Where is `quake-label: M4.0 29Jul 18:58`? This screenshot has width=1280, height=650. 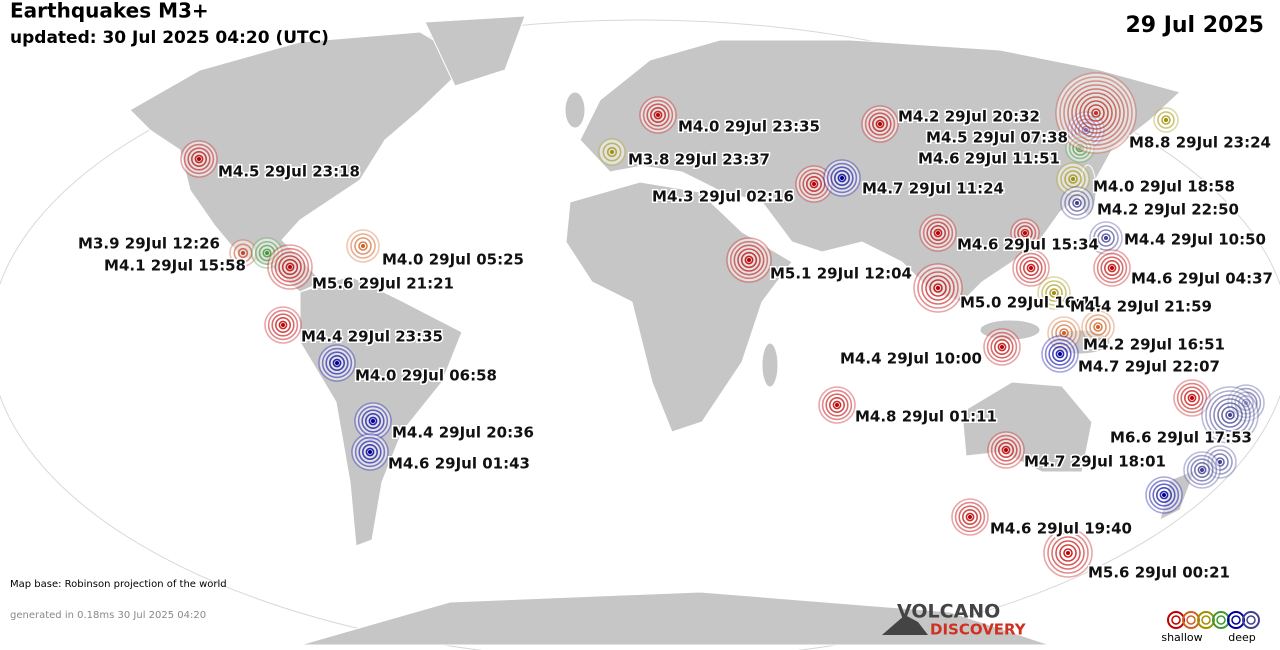
quake-label: M4.0 29Jul 18:58 is located at coordinates (1164, 187).